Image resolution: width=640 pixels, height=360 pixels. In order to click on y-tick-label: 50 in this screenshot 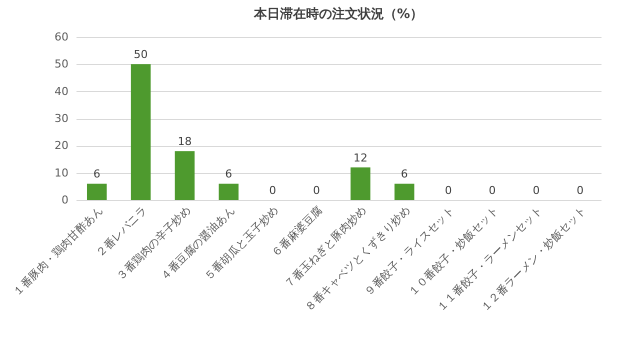, I will do `click(61, 64)`.